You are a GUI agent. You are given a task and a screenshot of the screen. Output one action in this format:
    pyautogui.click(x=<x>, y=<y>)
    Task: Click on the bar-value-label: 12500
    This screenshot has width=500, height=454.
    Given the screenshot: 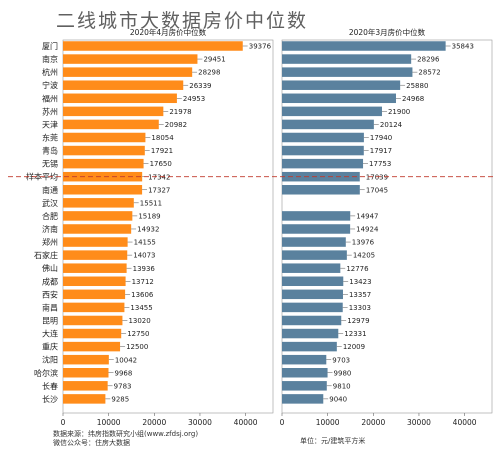 What is the action you would take?
    pyautogui.click(x=137, y=347)
    